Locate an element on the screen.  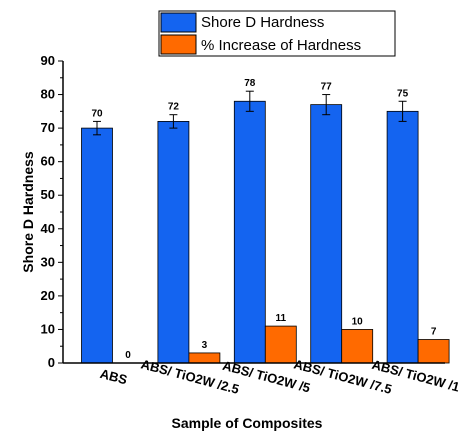
y-tick-label-2: 20 is located at coordinates (48, 295).